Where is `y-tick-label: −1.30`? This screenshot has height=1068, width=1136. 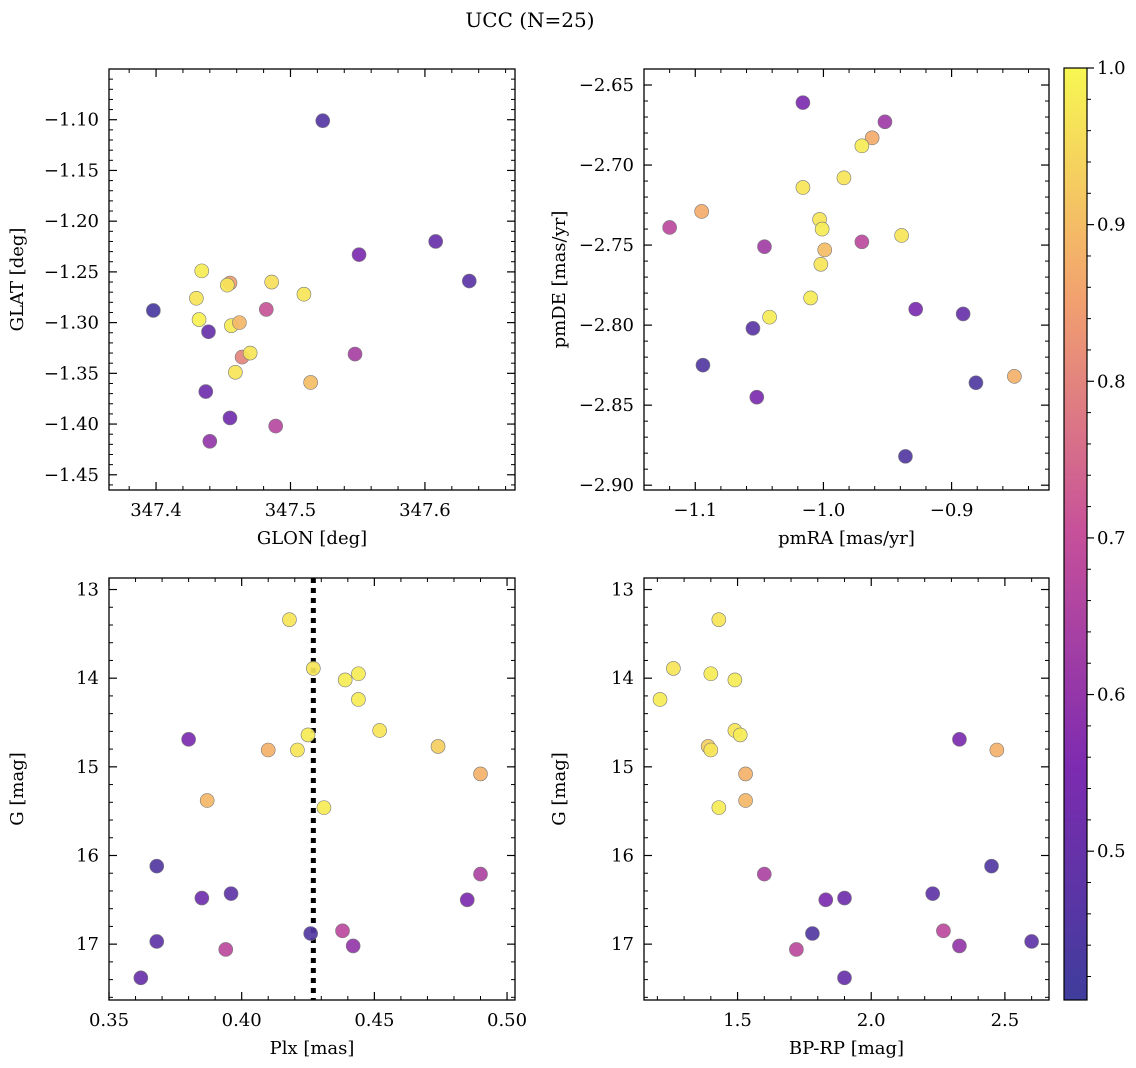
y-tick-label: −1.30 is located at coordinates (71, 323).